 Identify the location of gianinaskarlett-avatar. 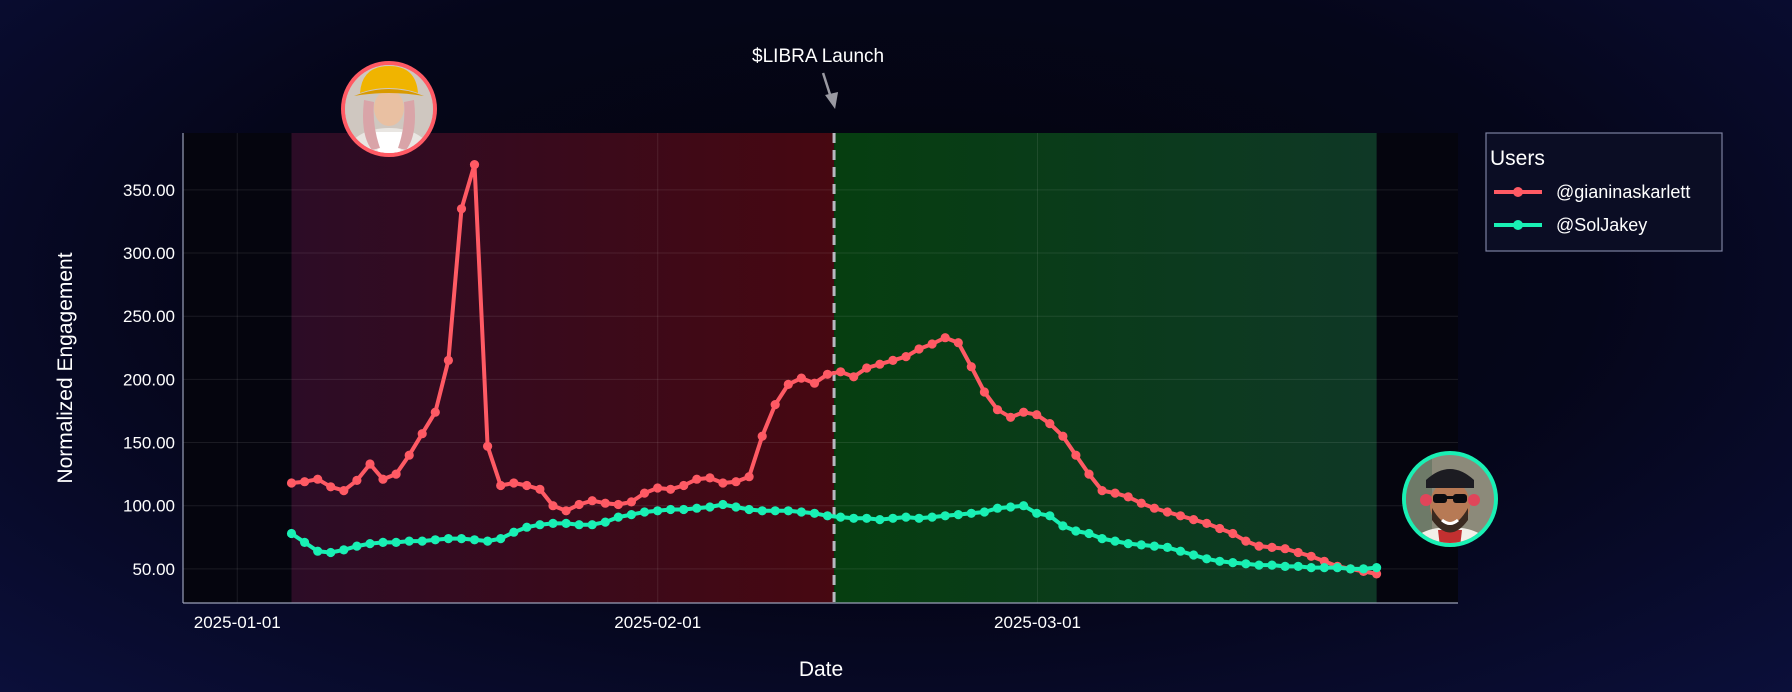
(389, 116).